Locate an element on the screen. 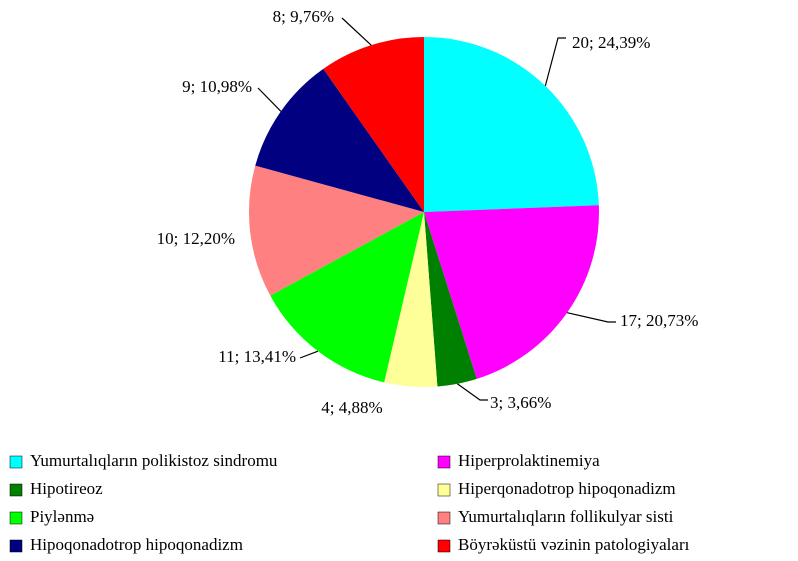 Image resolution: width=798 pixels, height=561 pixels. data-label: 8; 9,76% is located at coordinates (303, 16).